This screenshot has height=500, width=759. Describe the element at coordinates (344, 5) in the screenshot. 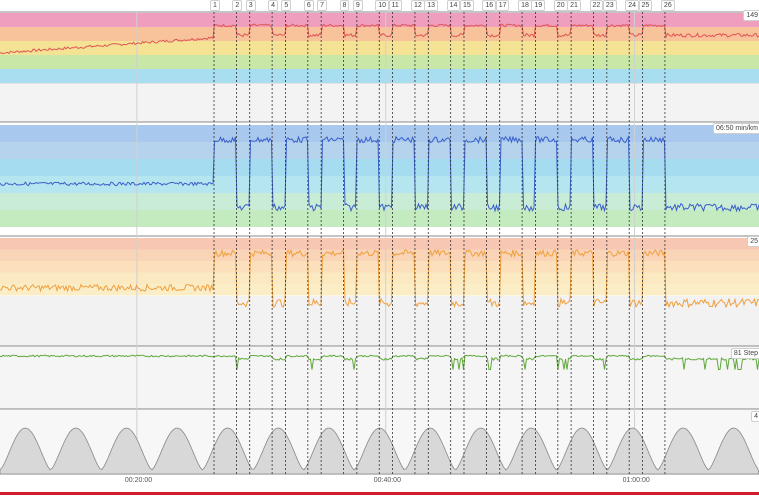

I see `lap-marker-label: 8` at that location.